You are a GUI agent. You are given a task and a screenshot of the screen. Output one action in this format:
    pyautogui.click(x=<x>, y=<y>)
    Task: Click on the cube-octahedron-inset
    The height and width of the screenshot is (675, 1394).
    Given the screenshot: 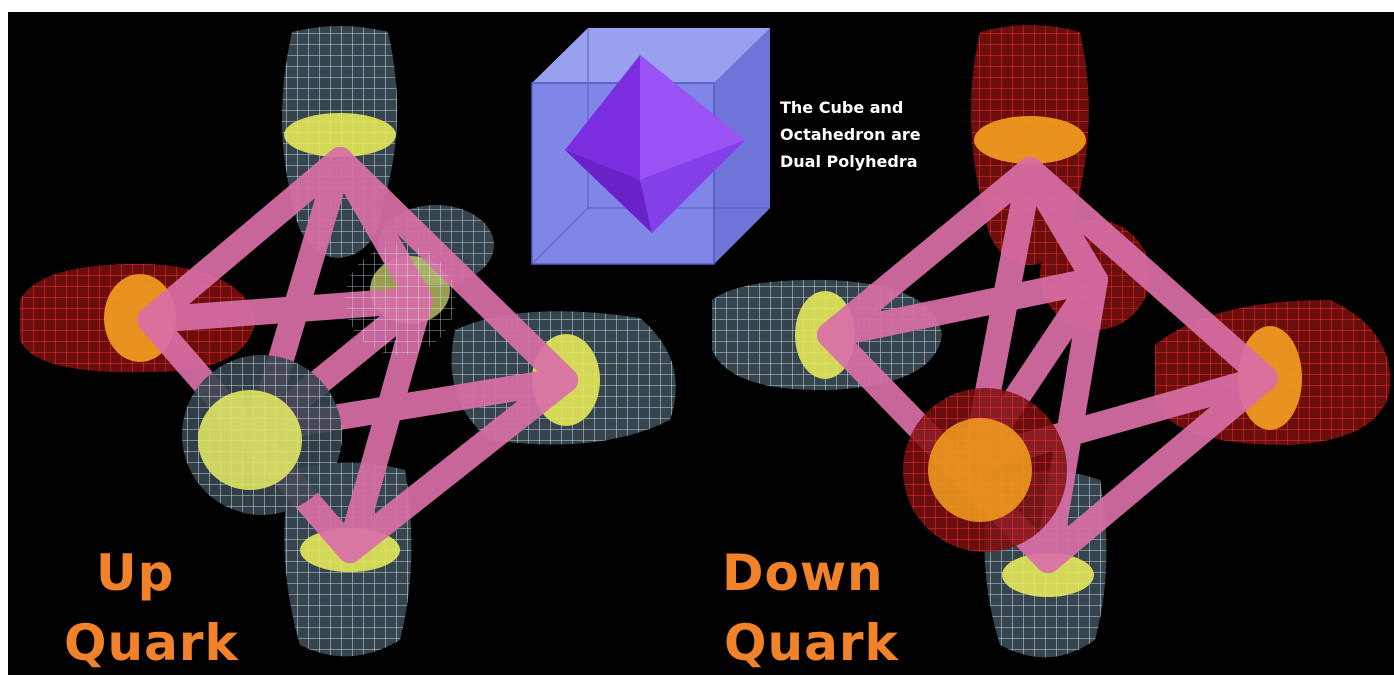 What is the action you would take?
    pyautogui.click(x=650, y=146)
    